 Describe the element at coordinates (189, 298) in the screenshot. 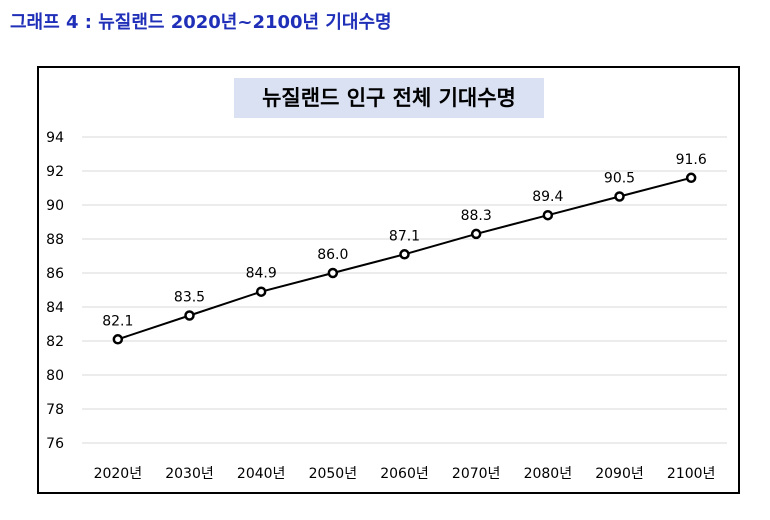

I see `data-label: 83.5` at that location.